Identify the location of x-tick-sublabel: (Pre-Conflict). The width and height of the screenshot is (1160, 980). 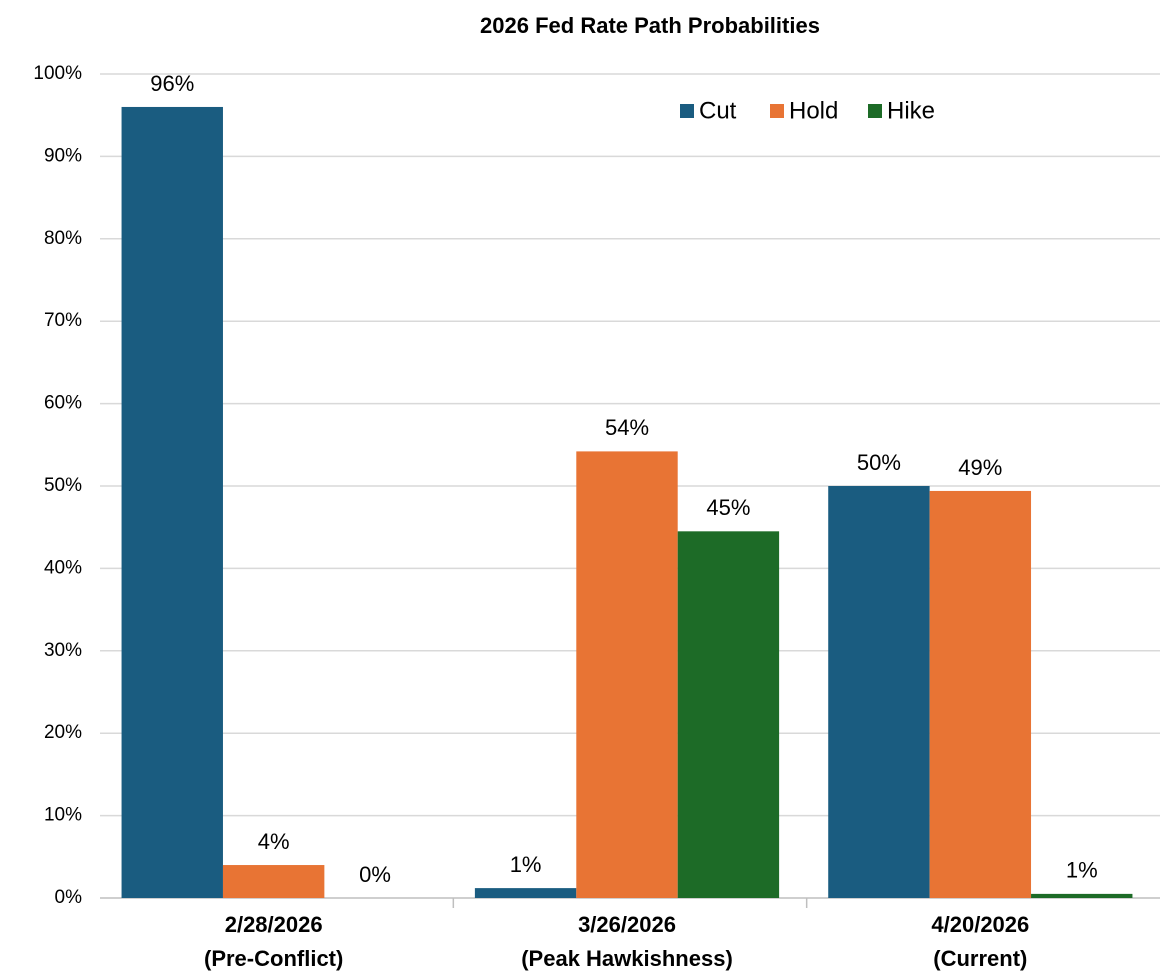
(273, 958).